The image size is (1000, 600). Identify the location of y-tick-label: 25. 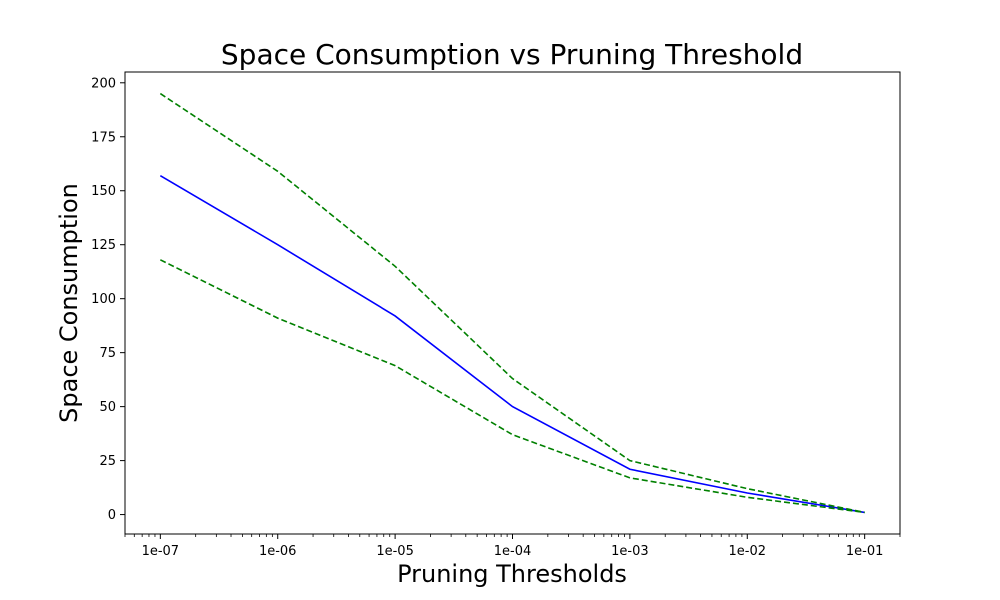
(107, 461).